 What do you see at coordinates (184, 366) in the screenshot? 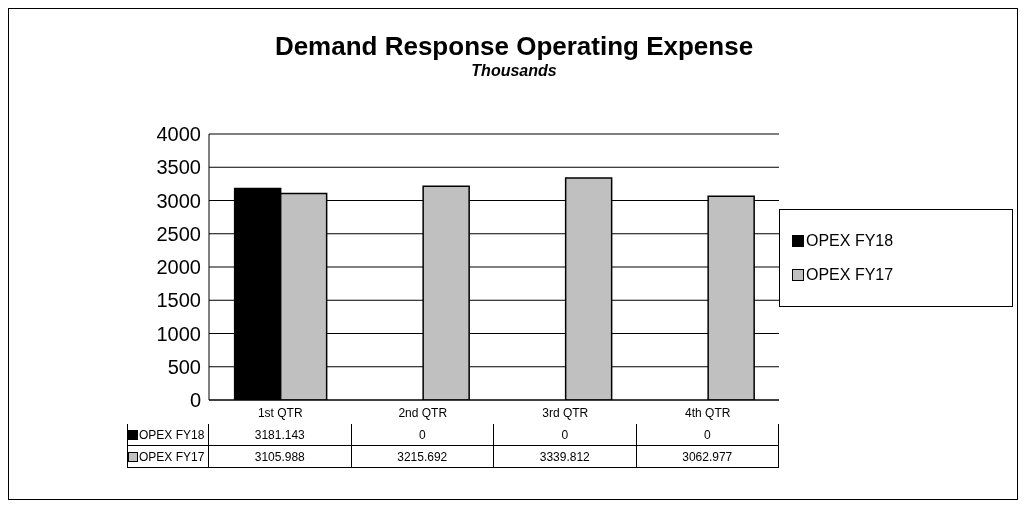
I see `y-tick-label: 500` at bounding box center [184, 366].